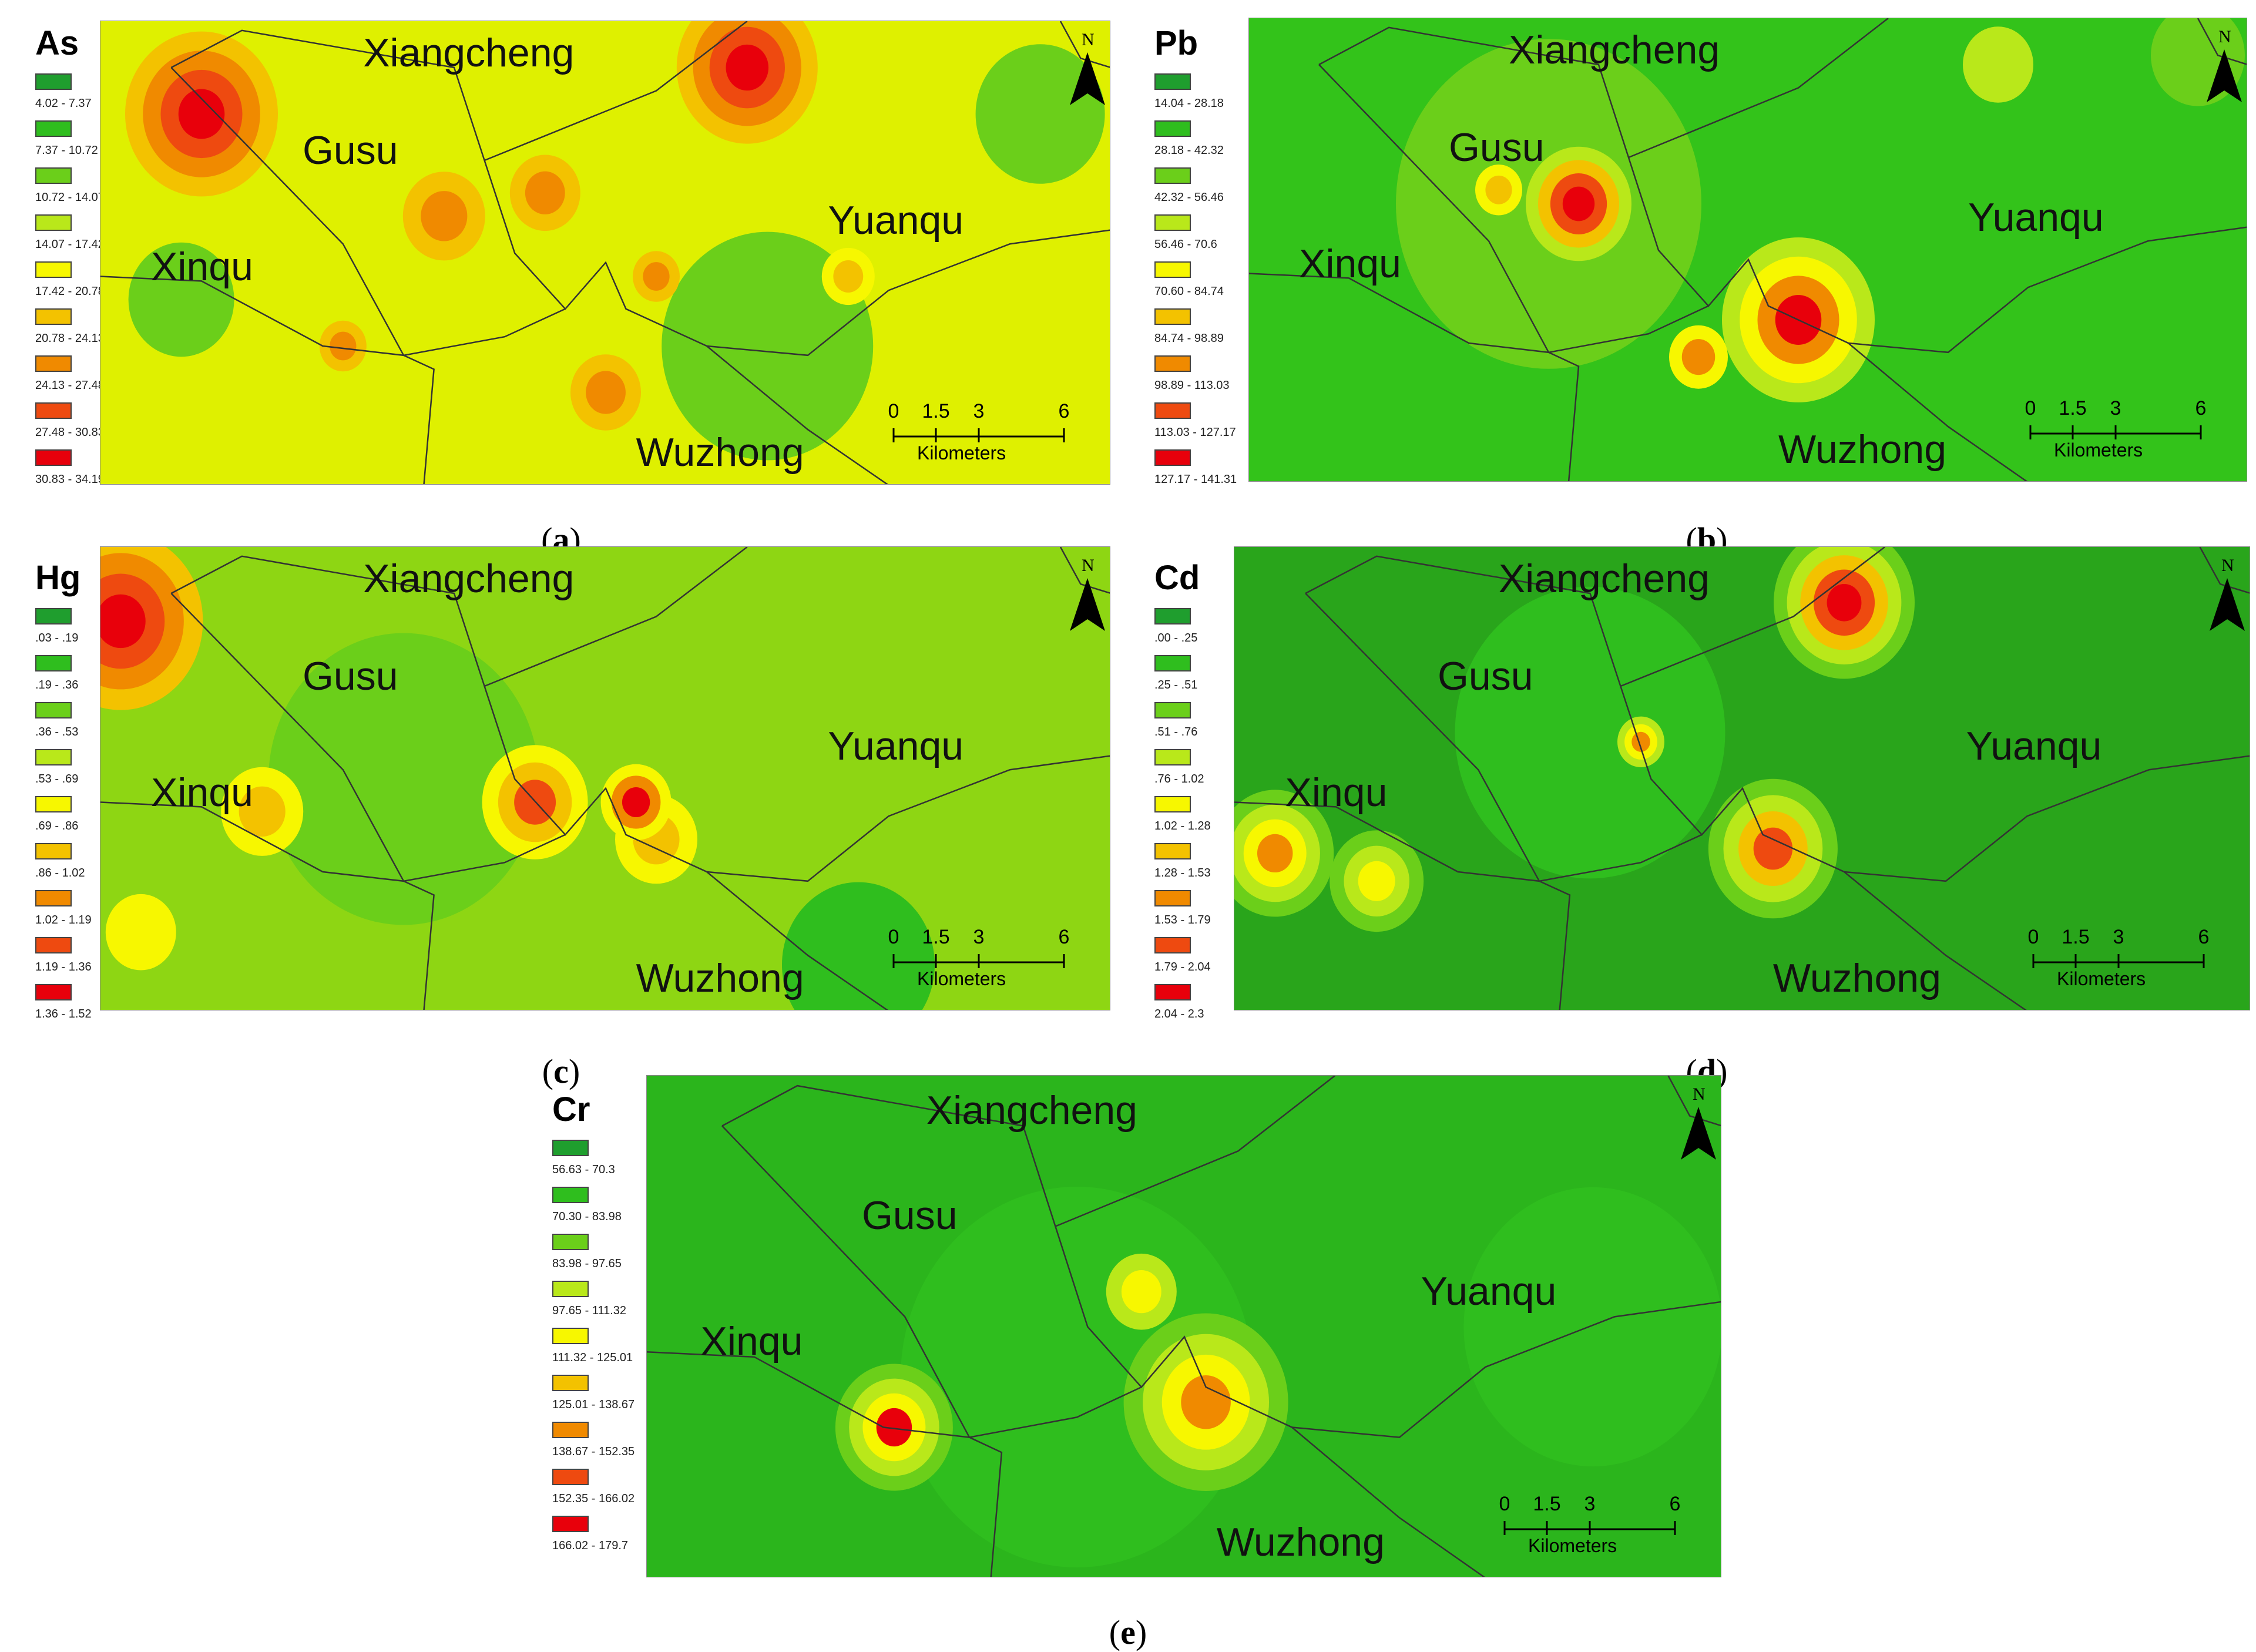 This screenshot has width=2256, height=1652. What do you see at coordinates (70, 479) in the screenshot?
I see `legend-range-label: 30.83 - 34.19` at bounding box center [70, 479].